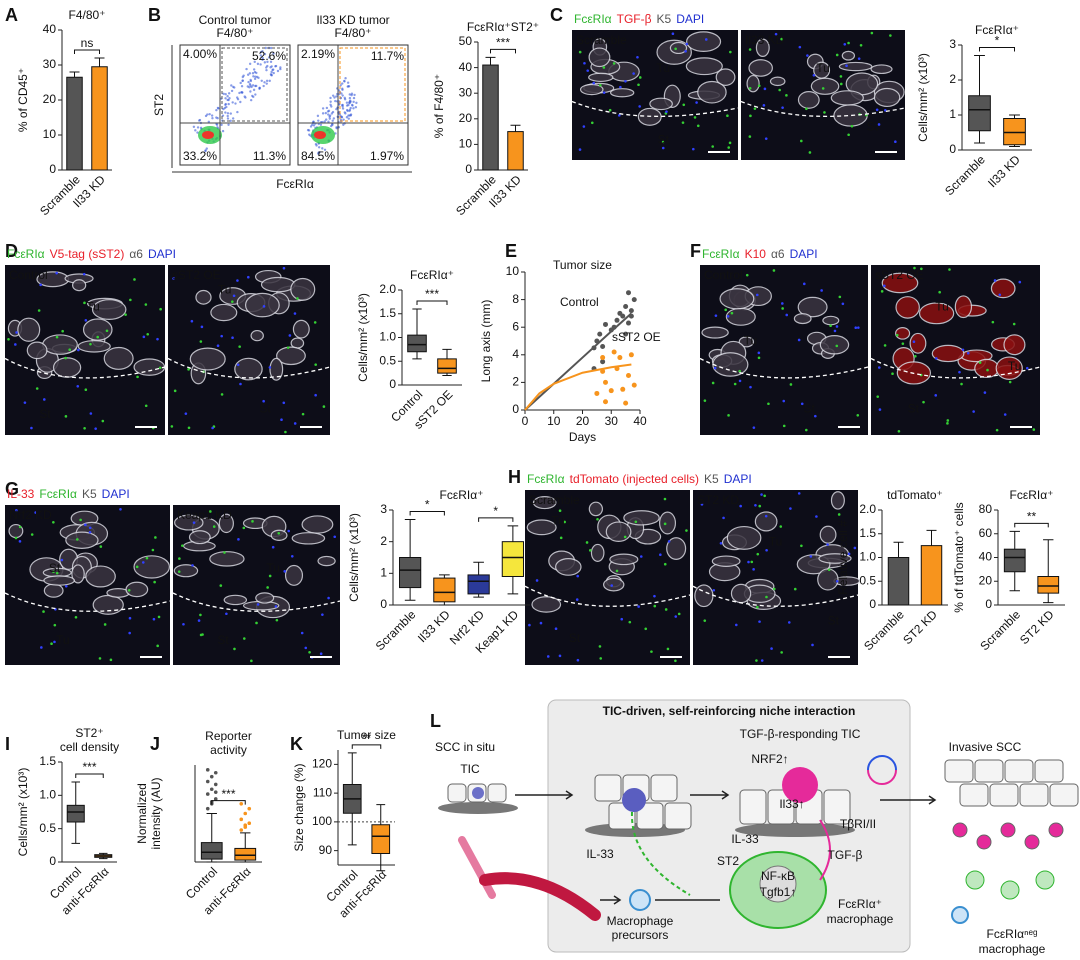 This screenshot has width=1080, height=960. What do you see at coordinates (235, 20) in the screenshot?
I see `gate-title: Control tumor` at bounding box center [235, 20].